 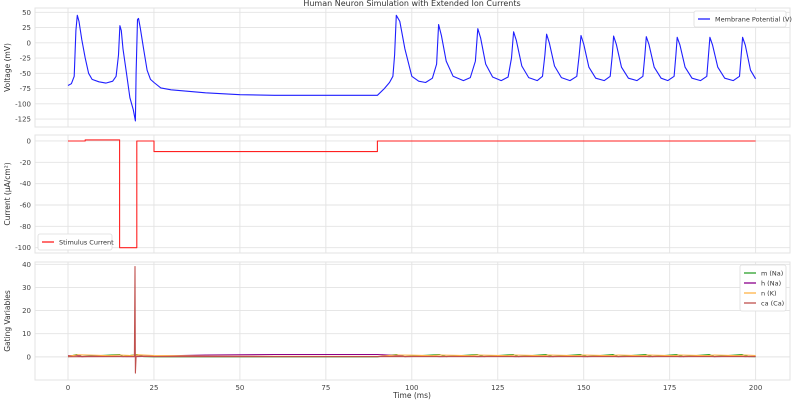 What do you see at coordinates (25, 59) in the screenshot?
I see `y-tick-label: -25` at bounding box center [25, 59].